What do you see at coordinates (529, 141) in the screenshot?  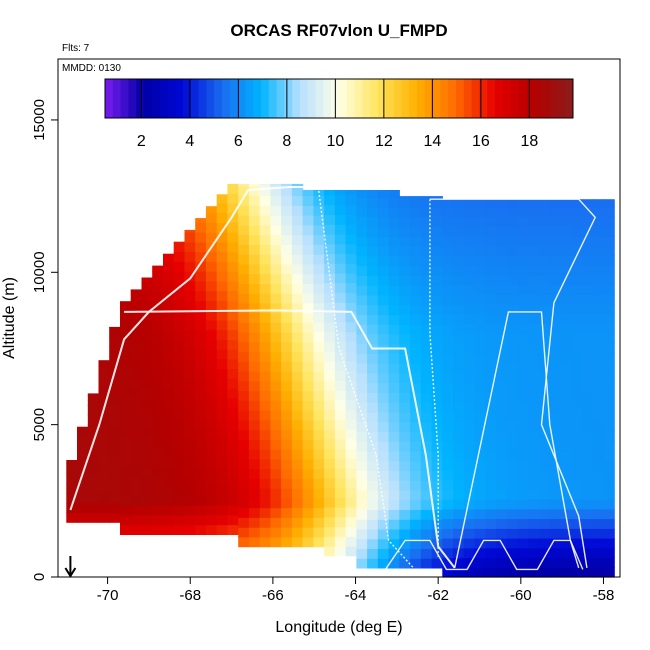 I see `colorbar-tick-label: 18` at bounding box center [529, 141].